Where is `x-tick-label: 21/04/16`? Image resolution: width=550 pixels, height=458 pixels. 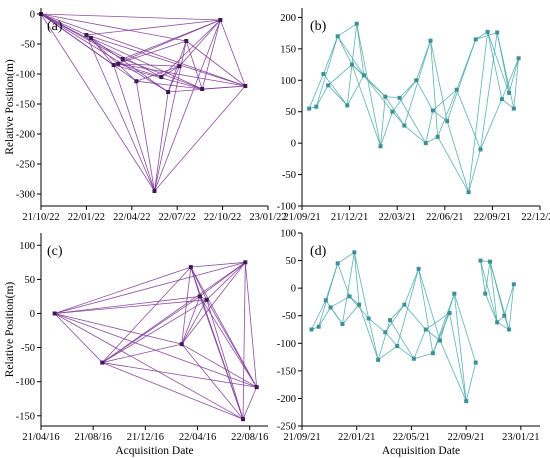 x-tick-label: 21/04/16 is located at coordinates (40, 437).